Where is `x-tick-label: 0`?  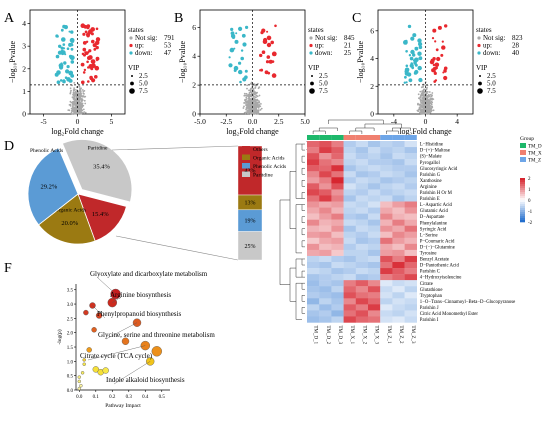
x-tick-label: 0 is located at coordinates (426, 121).